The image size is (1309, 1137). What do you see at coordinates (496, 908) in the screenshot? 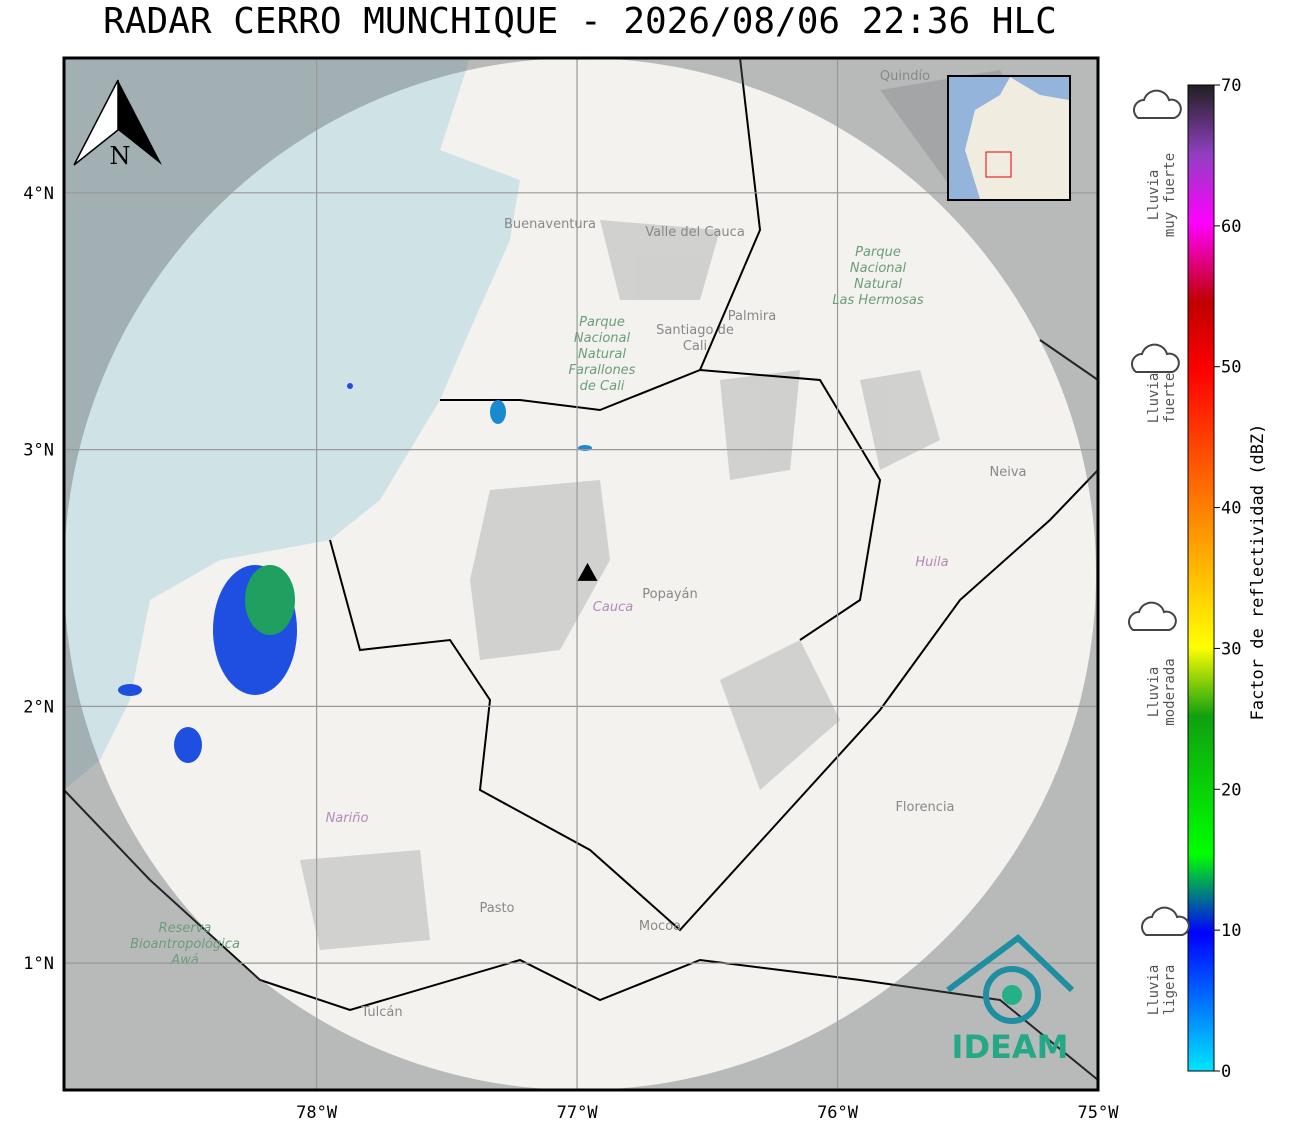
I see `place-label: Pasto` at bounding box center [496, 908].